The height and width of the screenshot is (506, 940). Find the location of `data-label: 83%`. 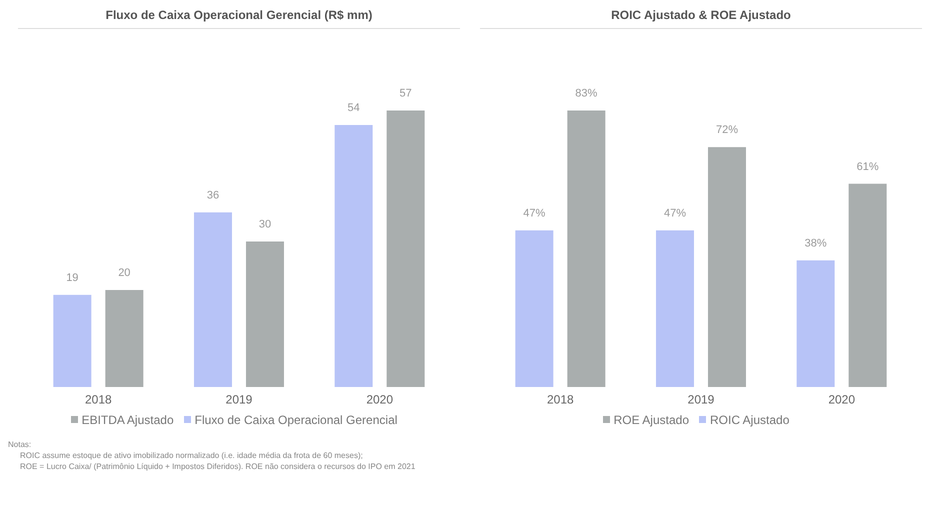

data-label: 83% is located at coordinates (586, 93).